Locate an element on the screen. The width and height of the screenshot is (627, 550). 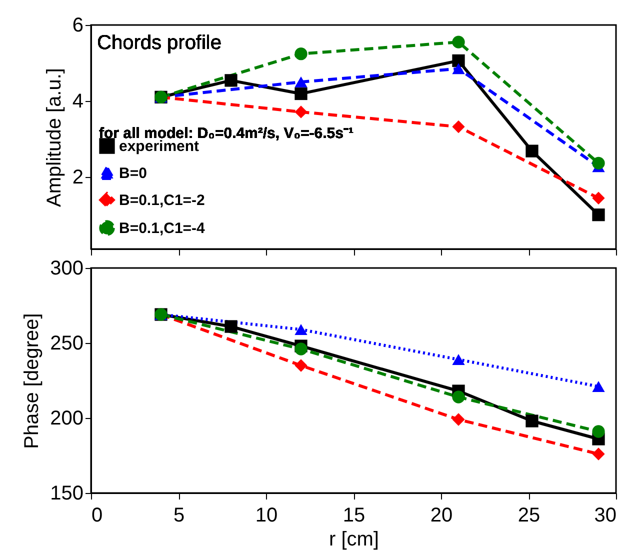
x-tick-label: 5 is located at coordinates (179, 515).